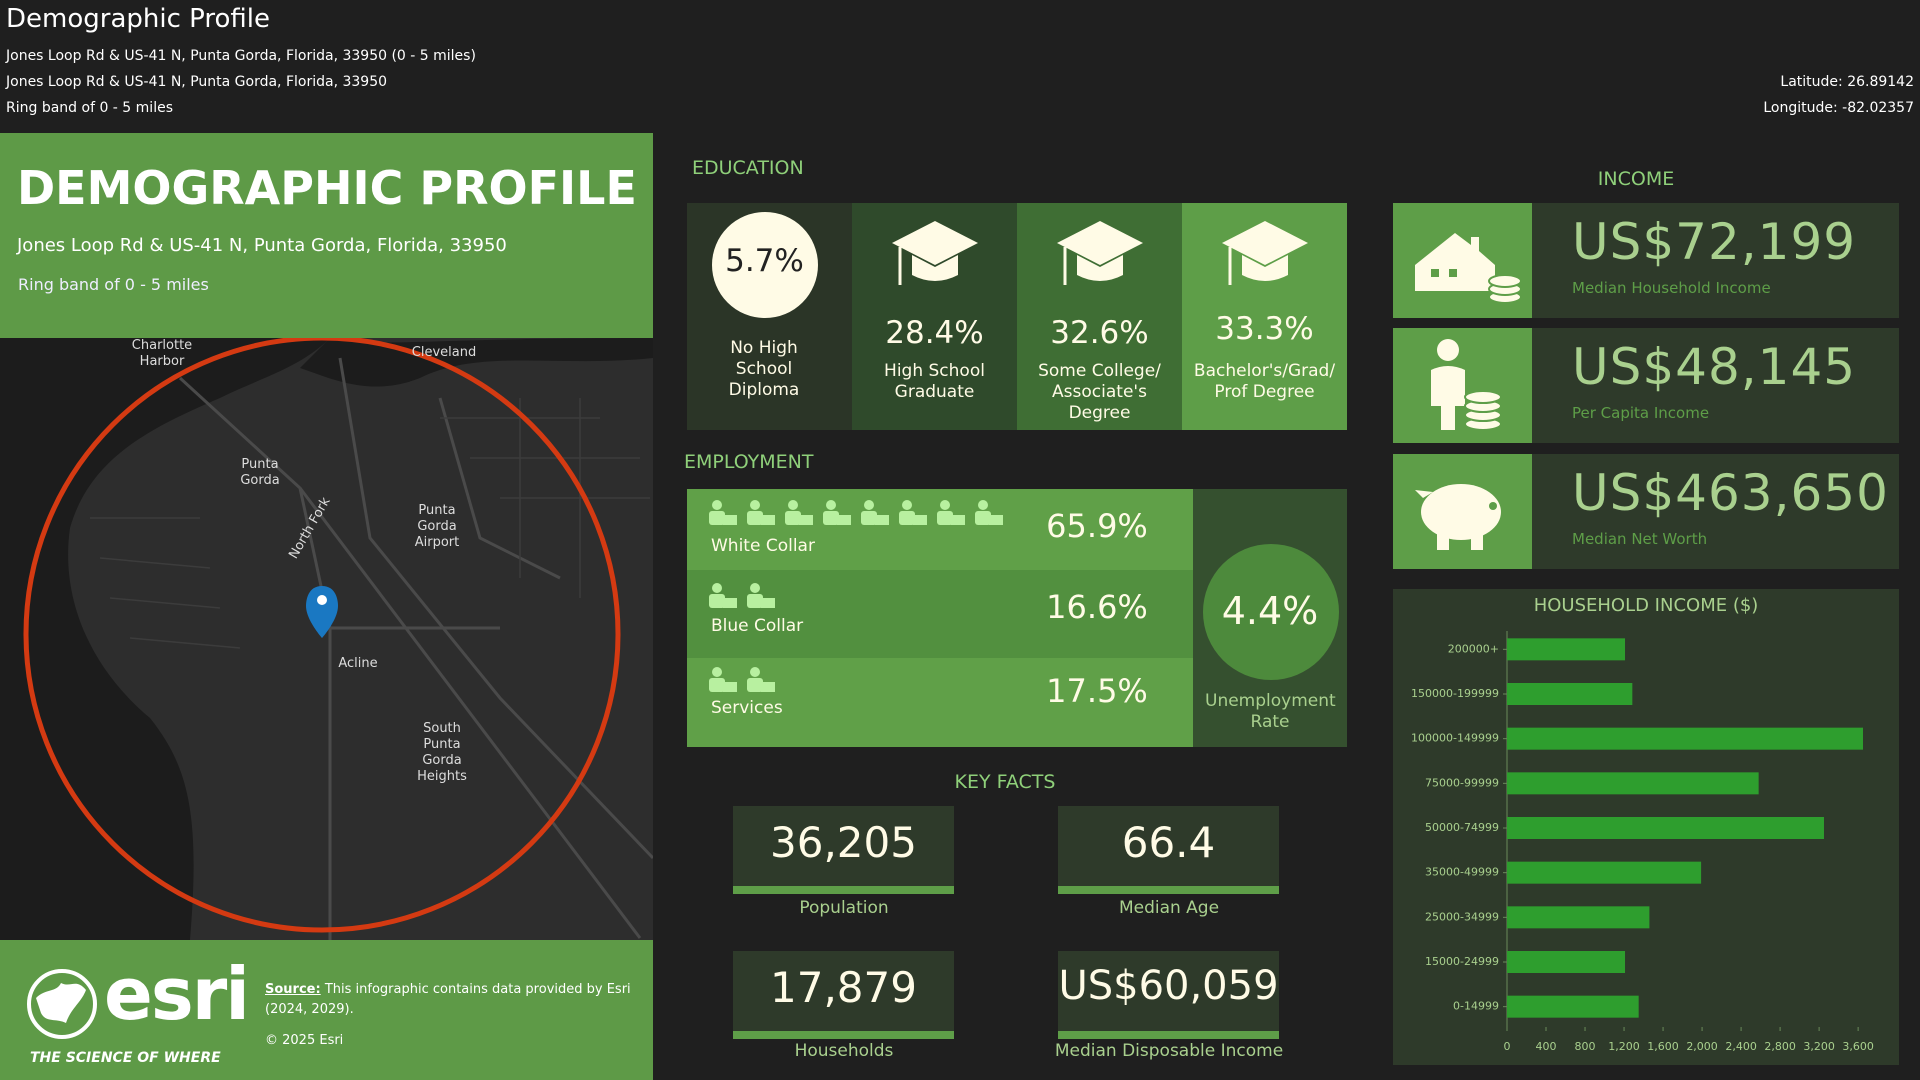  I want to click on education-value: 33.3%, so click(1264, 329).